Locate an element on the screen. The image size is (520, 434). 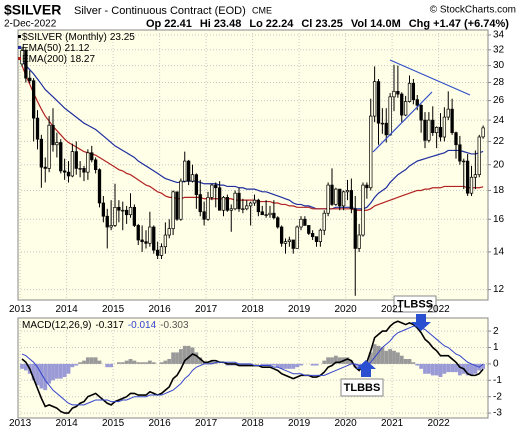
exchange: CME is located at coordinates (262, 10).